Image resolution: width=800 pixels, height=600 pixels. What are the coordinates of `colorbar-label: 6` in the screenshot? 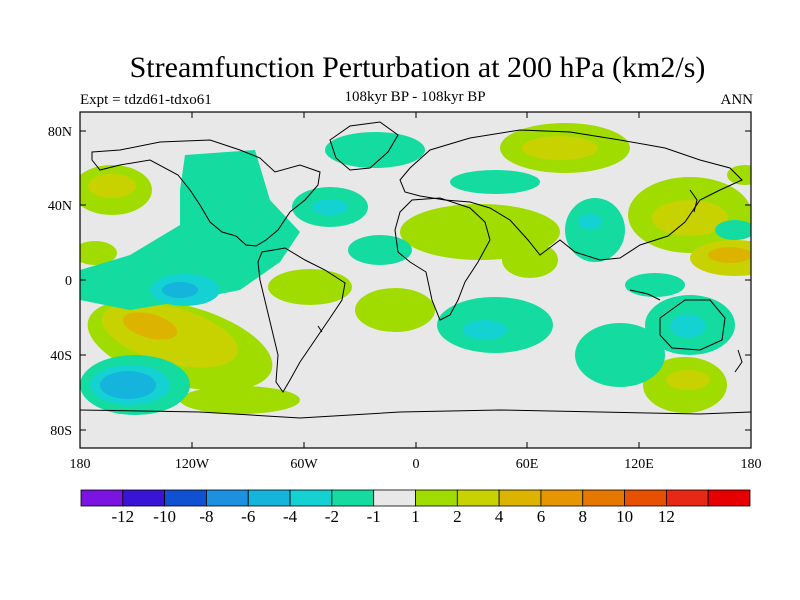 It's located at (541, 516).